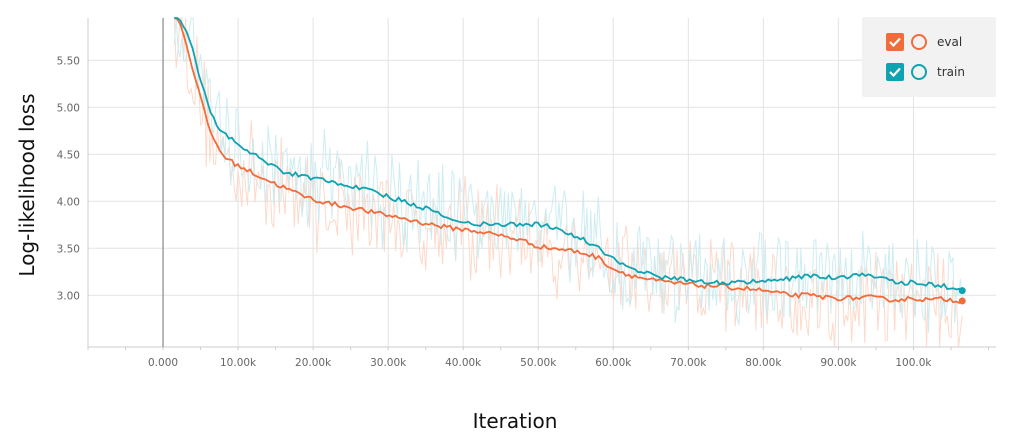 Image resolution: width=1014 pixels, height=439 pixels. What do you see at coordinates (962, 291) in the screenshot?
I see `end-point-train` at bounding box center [962, 291].